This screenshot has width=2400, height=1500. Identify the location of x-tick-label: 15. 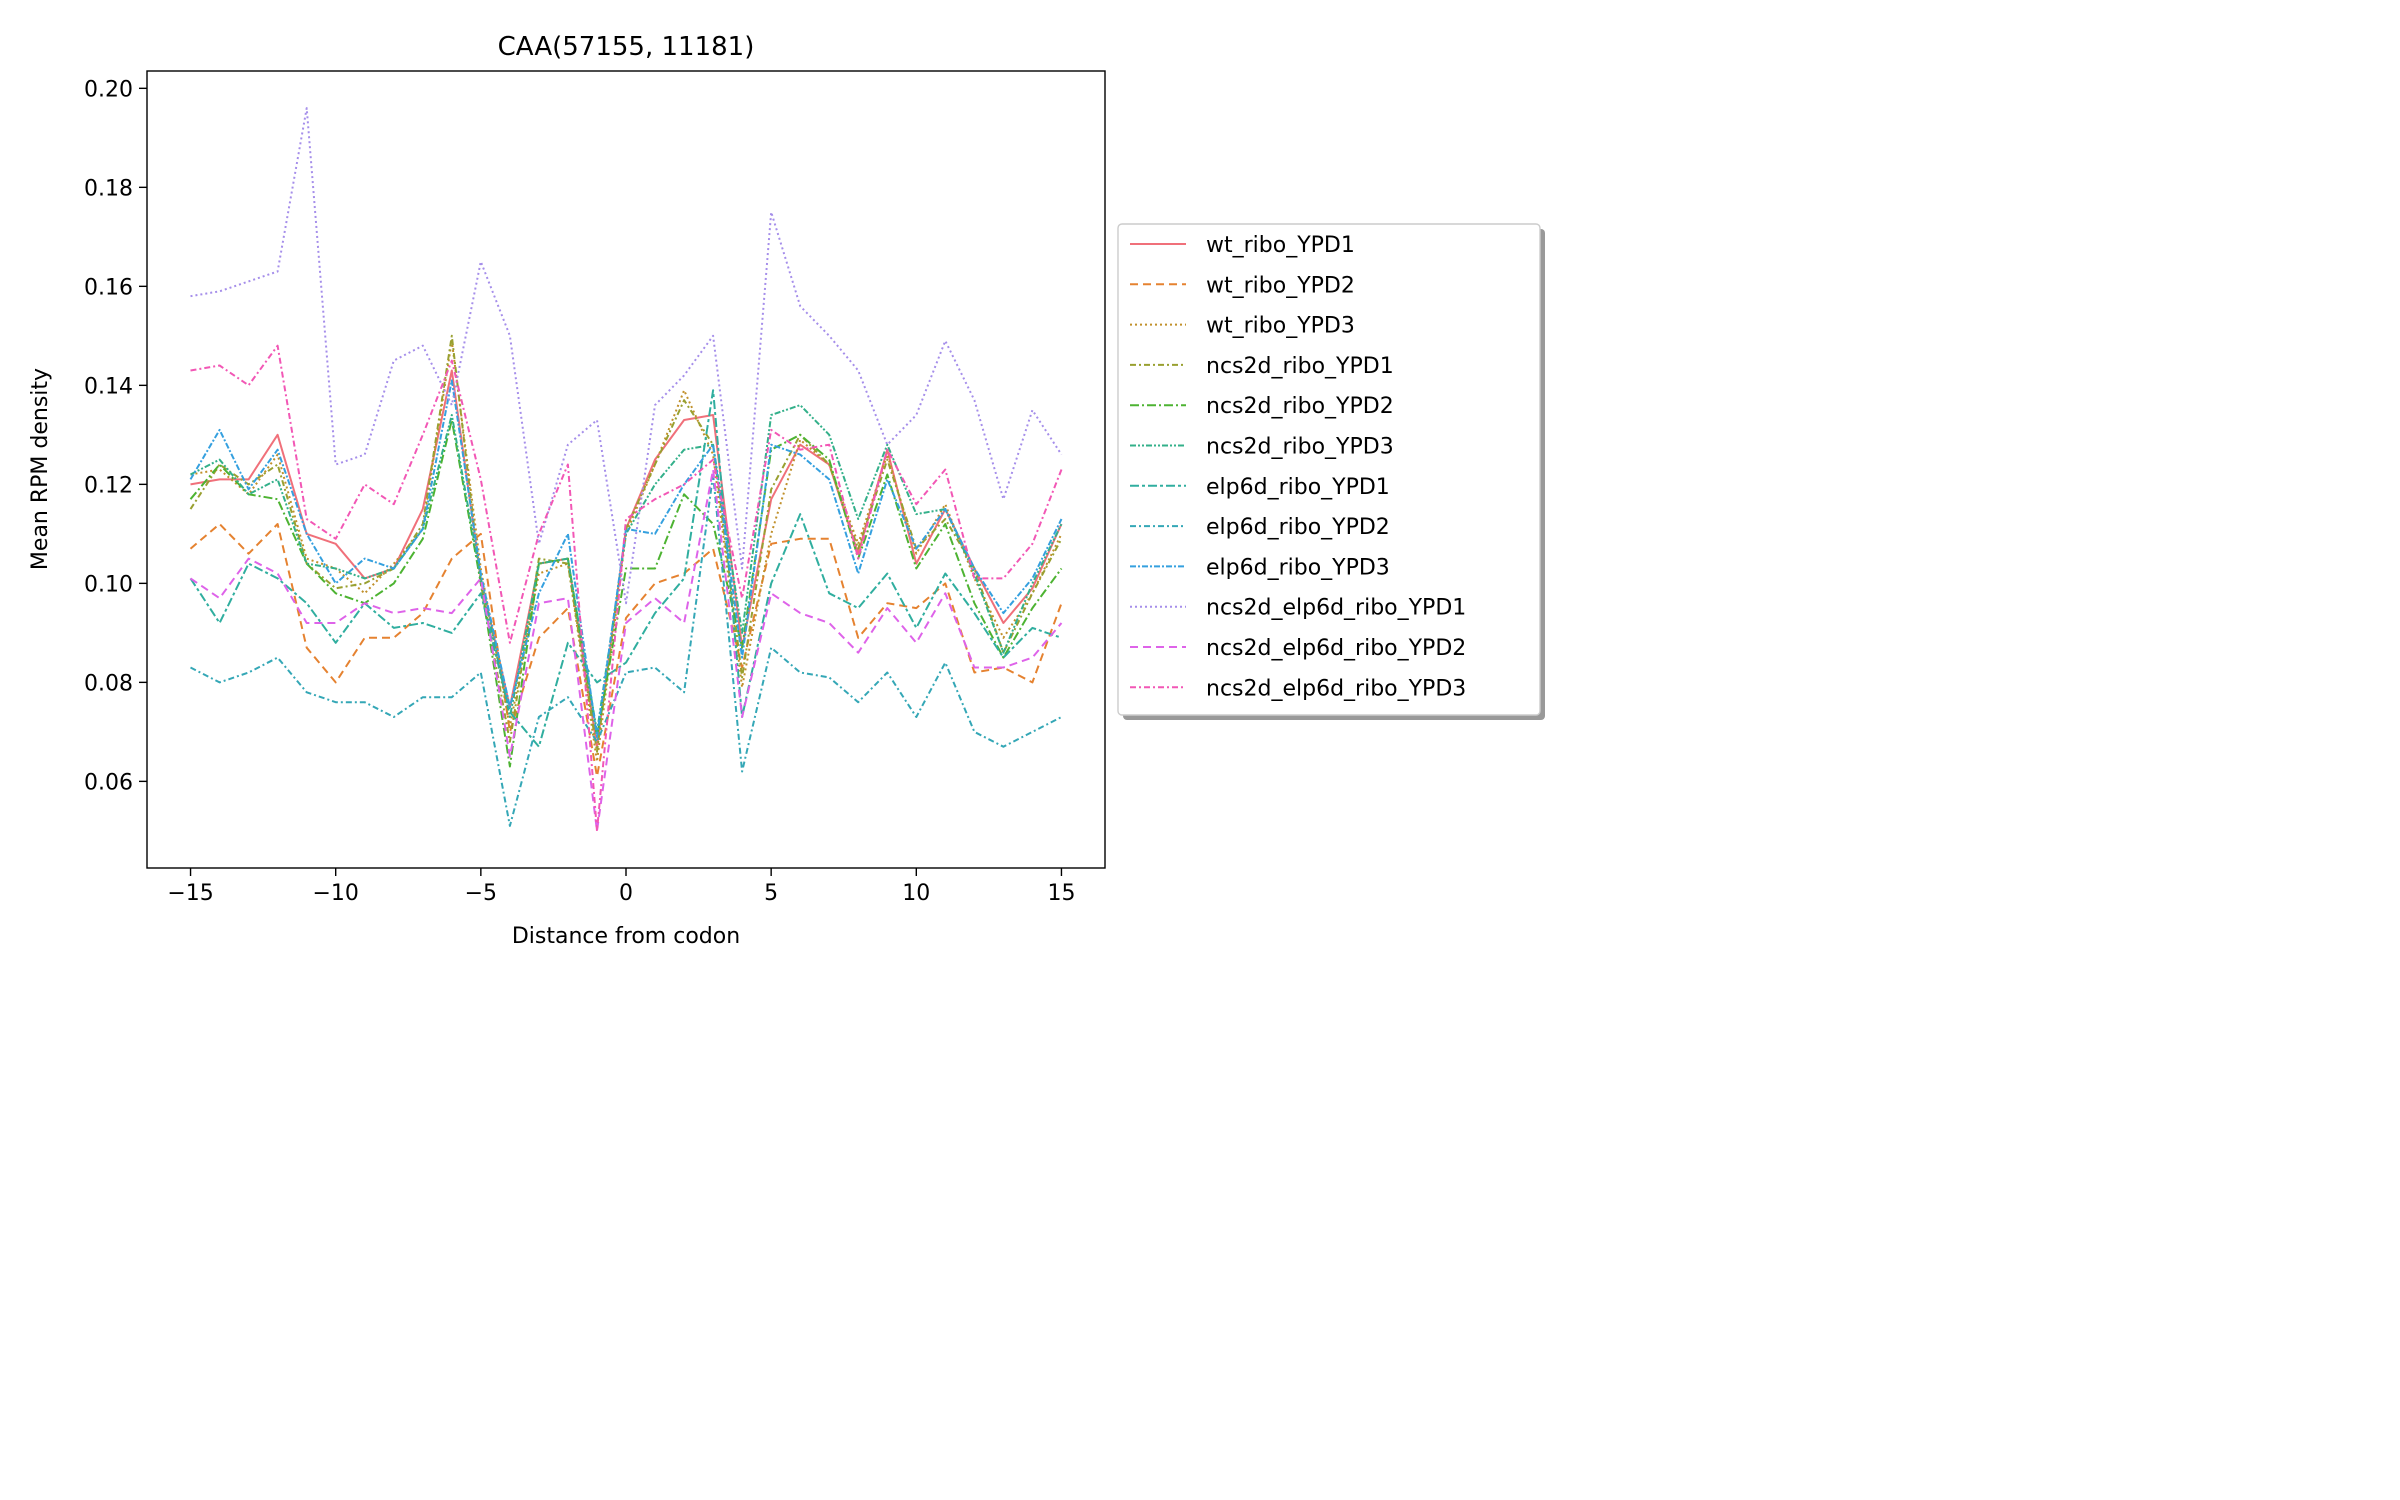
(1061, 893).